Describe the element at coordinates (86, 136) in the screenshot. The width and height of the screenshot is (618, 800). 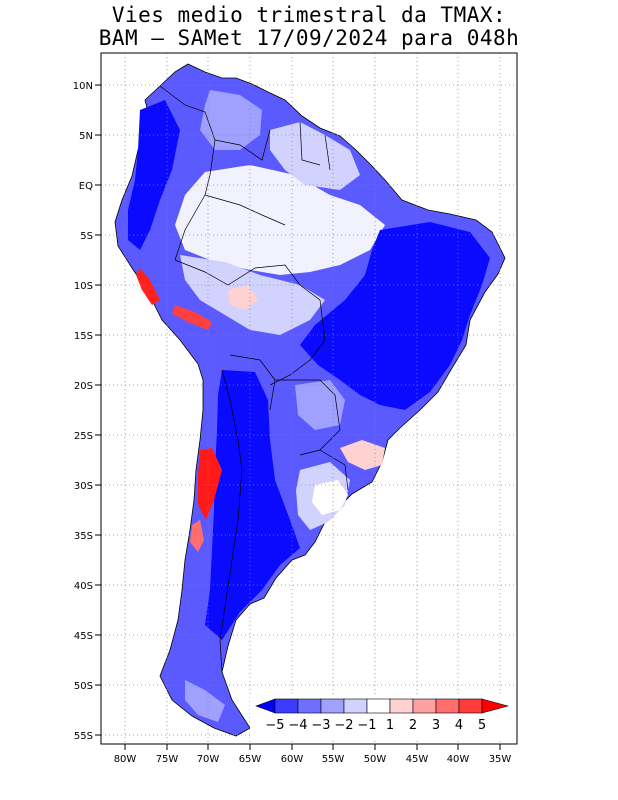
I see `lat-label: 5N` at that location.